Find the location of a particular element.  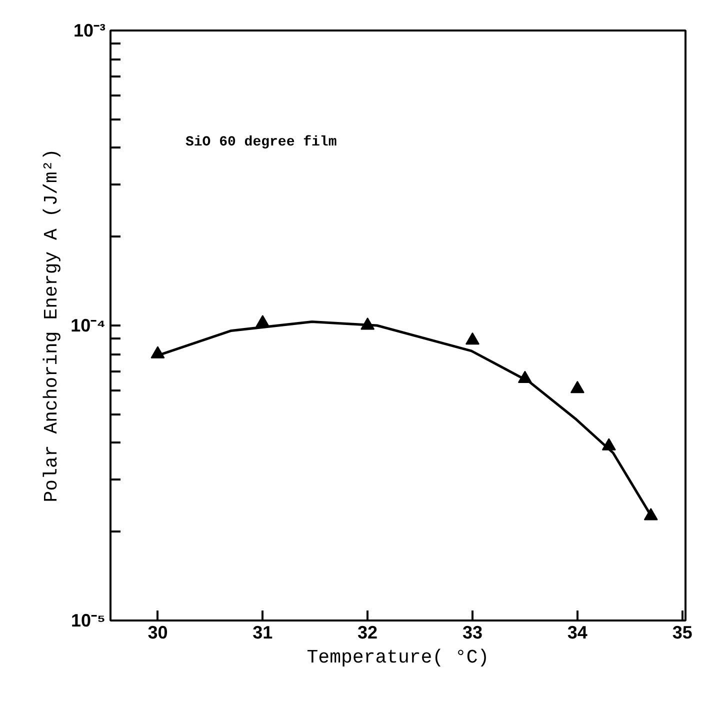

y-axis-title: Polar Anchoring Energy A (J/m²) is located at coordinates (51, 325).